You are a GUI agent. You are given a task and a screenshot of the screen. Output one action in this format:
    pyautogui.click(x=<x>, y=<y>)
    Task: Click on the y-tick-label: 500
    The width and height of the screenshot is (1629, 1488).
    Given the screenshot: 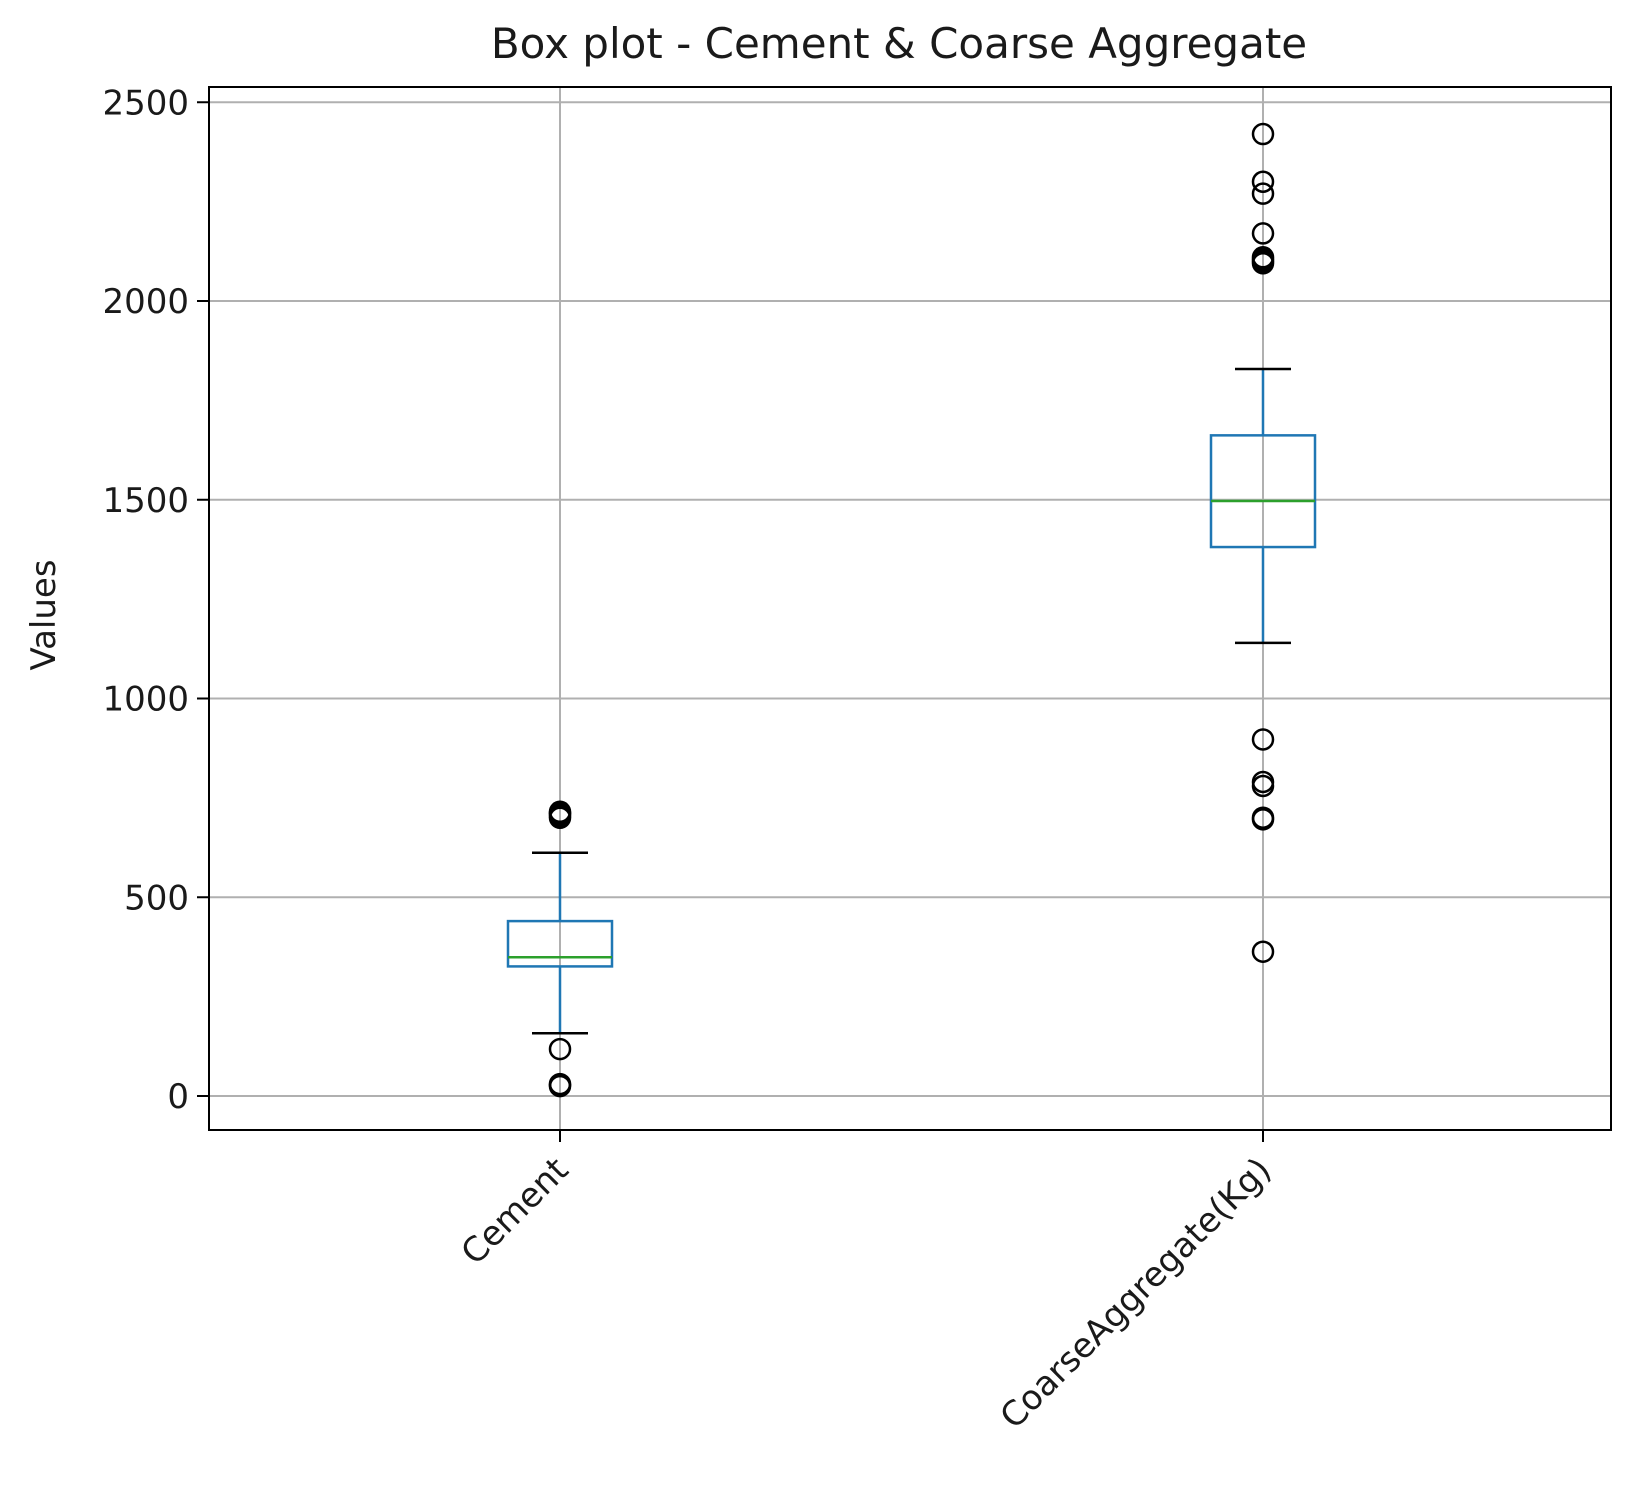 What is the action you would take?
    pyautogui.click(x=156, y=898)
    